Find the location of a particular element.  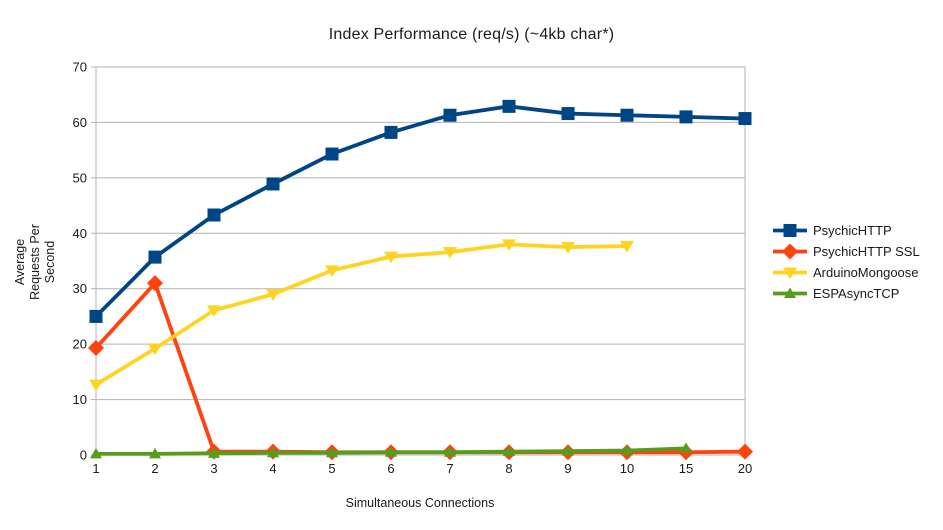

x-tick-label: 10 is located at coordinates (627, 468).